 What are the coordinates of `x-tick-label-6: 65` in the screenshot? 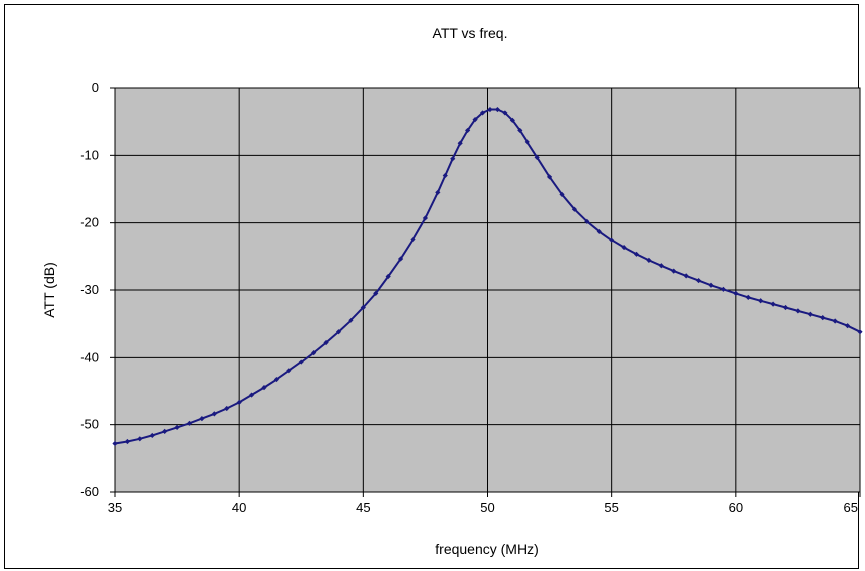 It's located at (851, 507).